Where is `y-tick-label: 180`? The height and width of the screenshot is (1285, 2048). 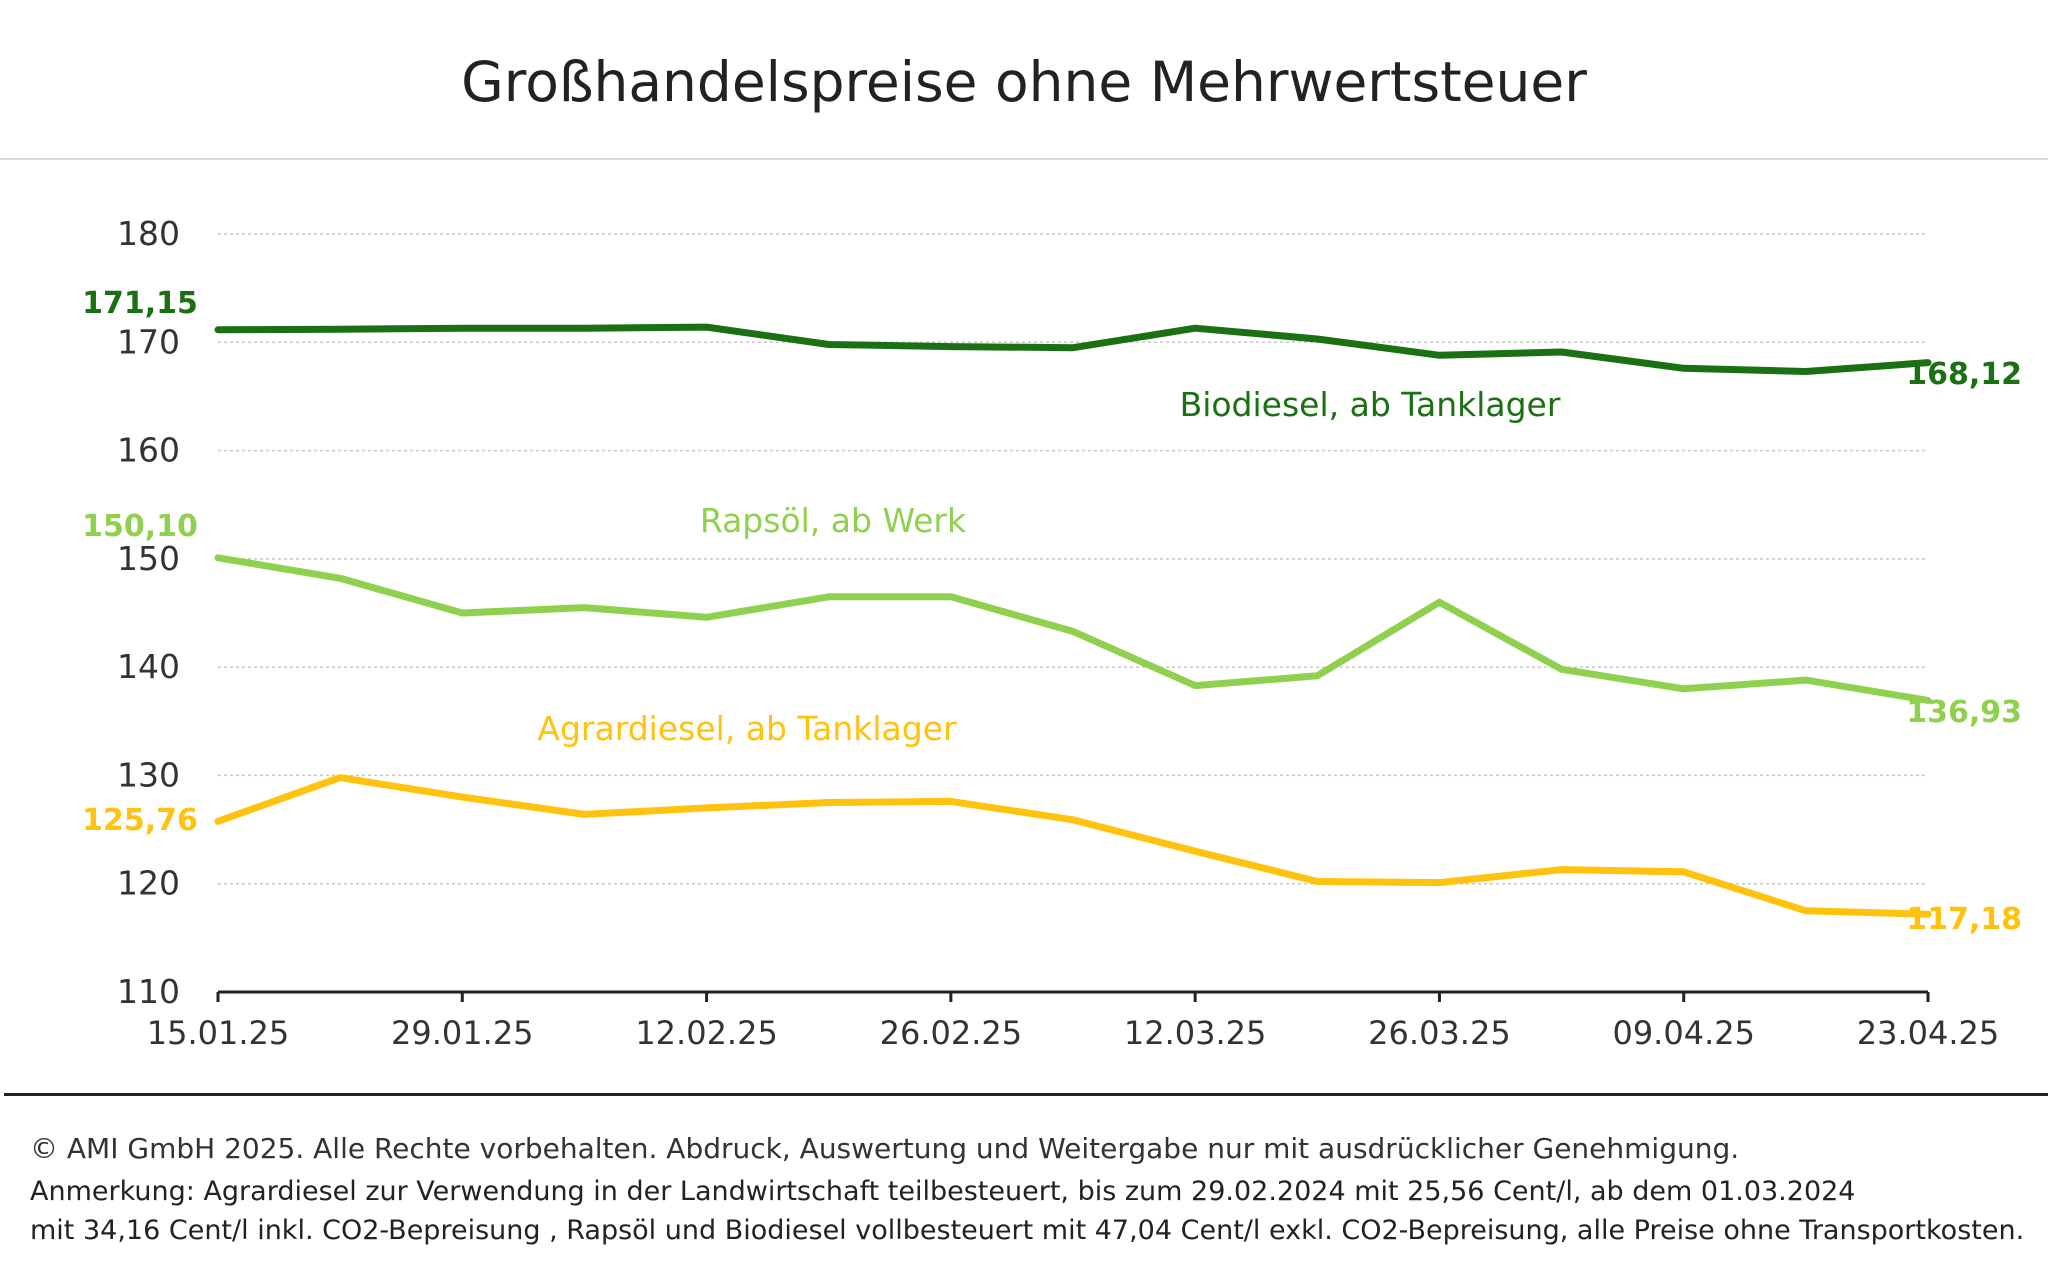 y-tick-label: 180 is located at coordinates (148, 233).